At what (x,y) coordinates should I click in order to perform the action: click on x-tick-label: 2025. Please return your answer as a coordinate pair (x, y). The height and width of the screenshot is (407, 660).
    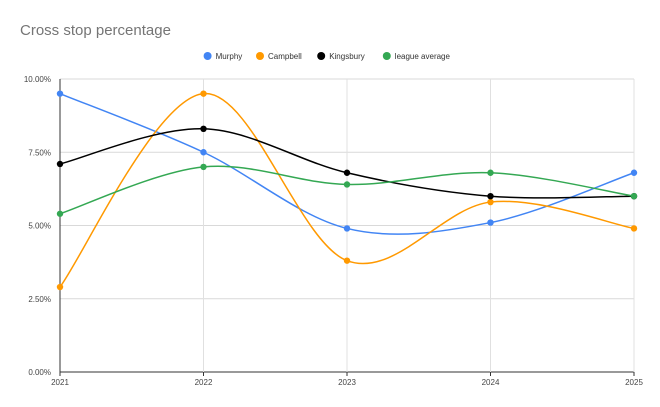
    Looking at the image, I should click on (634, 382).